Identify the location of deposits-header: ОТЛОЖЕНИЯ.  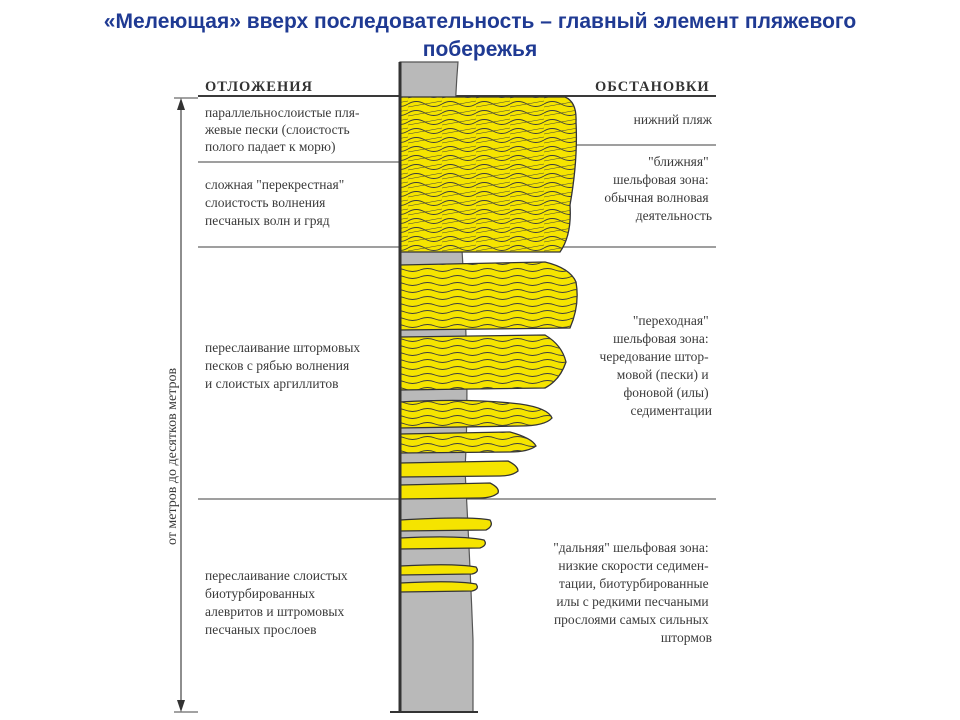
(259, 87).